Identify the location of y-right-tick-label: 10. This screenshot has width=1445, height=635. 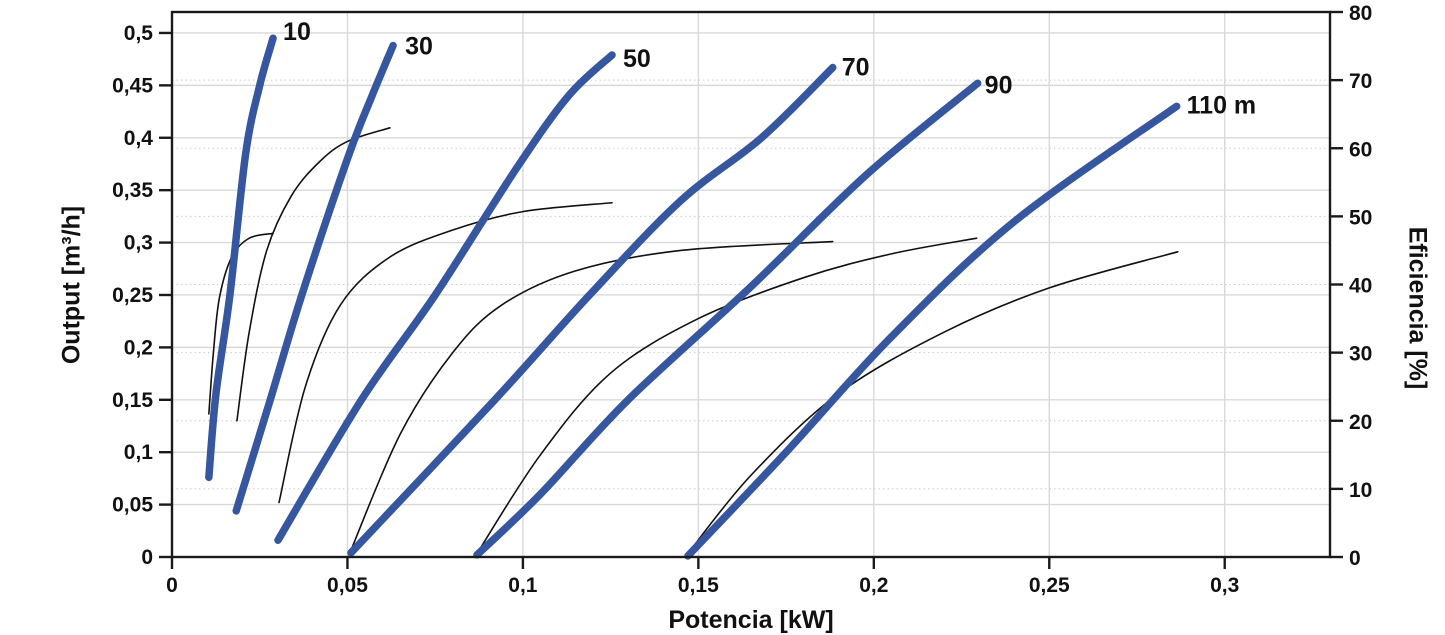
(1360, 490).